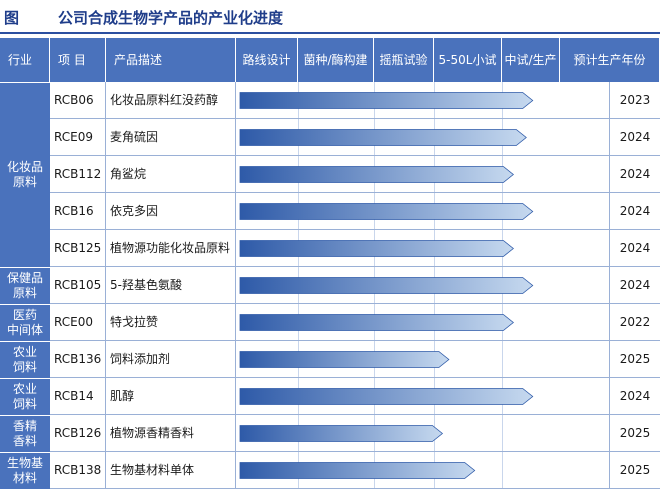  I want to click on table-row: RCB125 植物源功能化妆品原料 2024, so click(355, 248).